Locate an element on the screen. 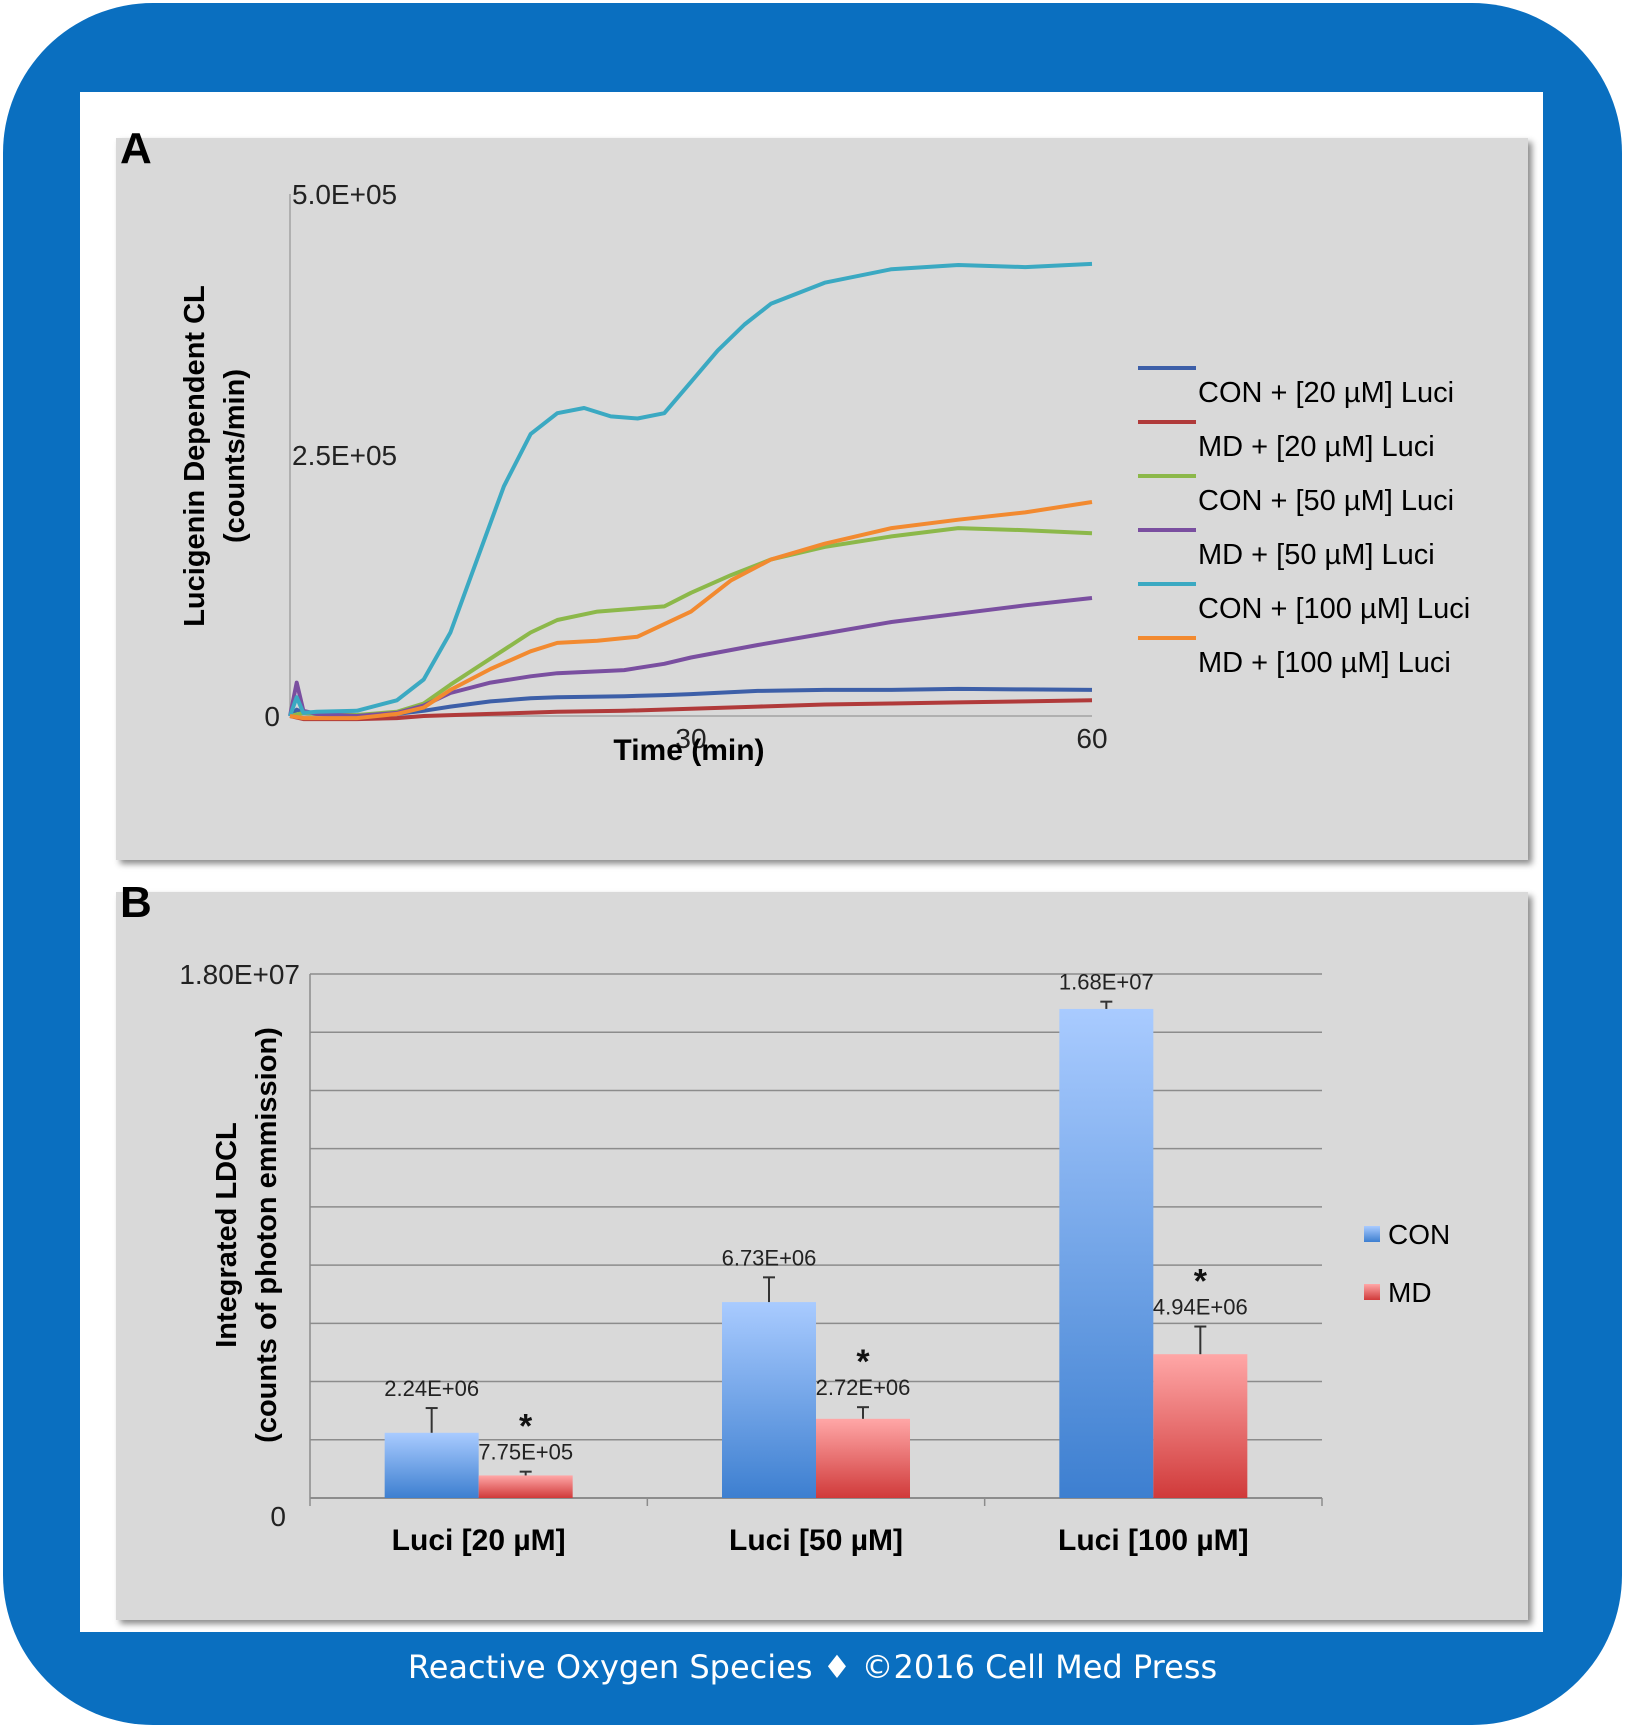 This screenshot has width=1625, height=1728. legend-label: CON + [20 µM] Luci is located at coordinates (1326, 393).